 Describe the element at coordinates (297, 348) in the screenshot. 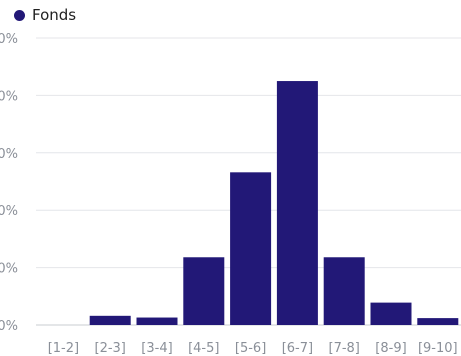

I see `x-tick-label: [6-7]` at that location.